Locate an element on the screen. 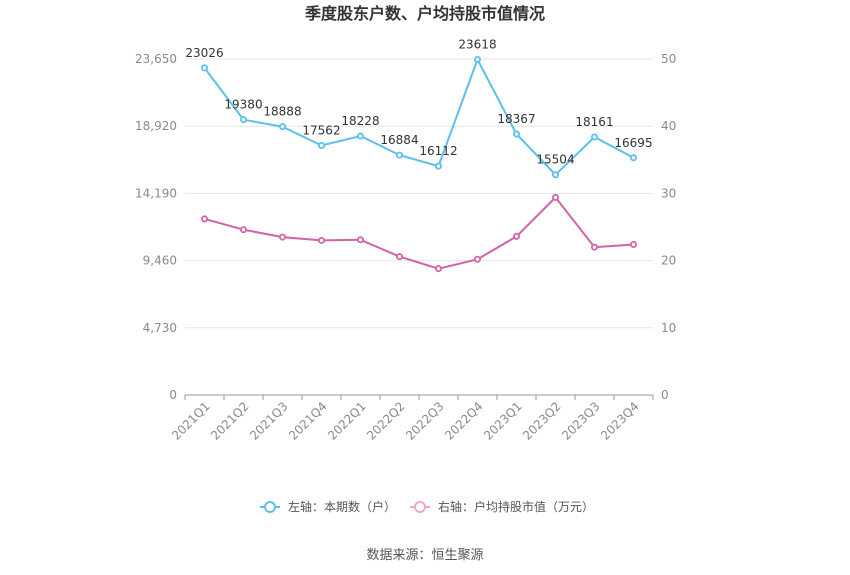 This screenshot has height=575, width=850. data-label: 18228 is located at coordinates (360, 121).